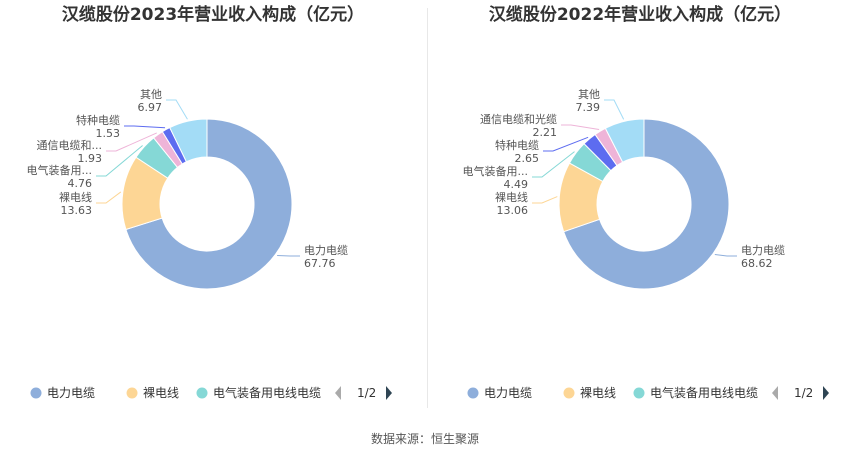  Describe the element at coordinates (108, 133) in the screenshot. I see `slice-label-value: 1.53` at that location.